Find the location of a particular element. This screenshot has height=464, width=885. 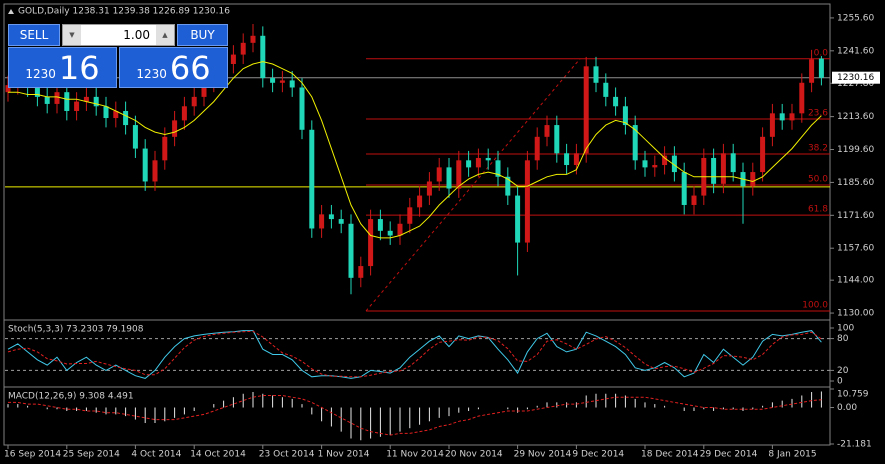

fibo-label: 61.8 is located at coordinates (818, 210).